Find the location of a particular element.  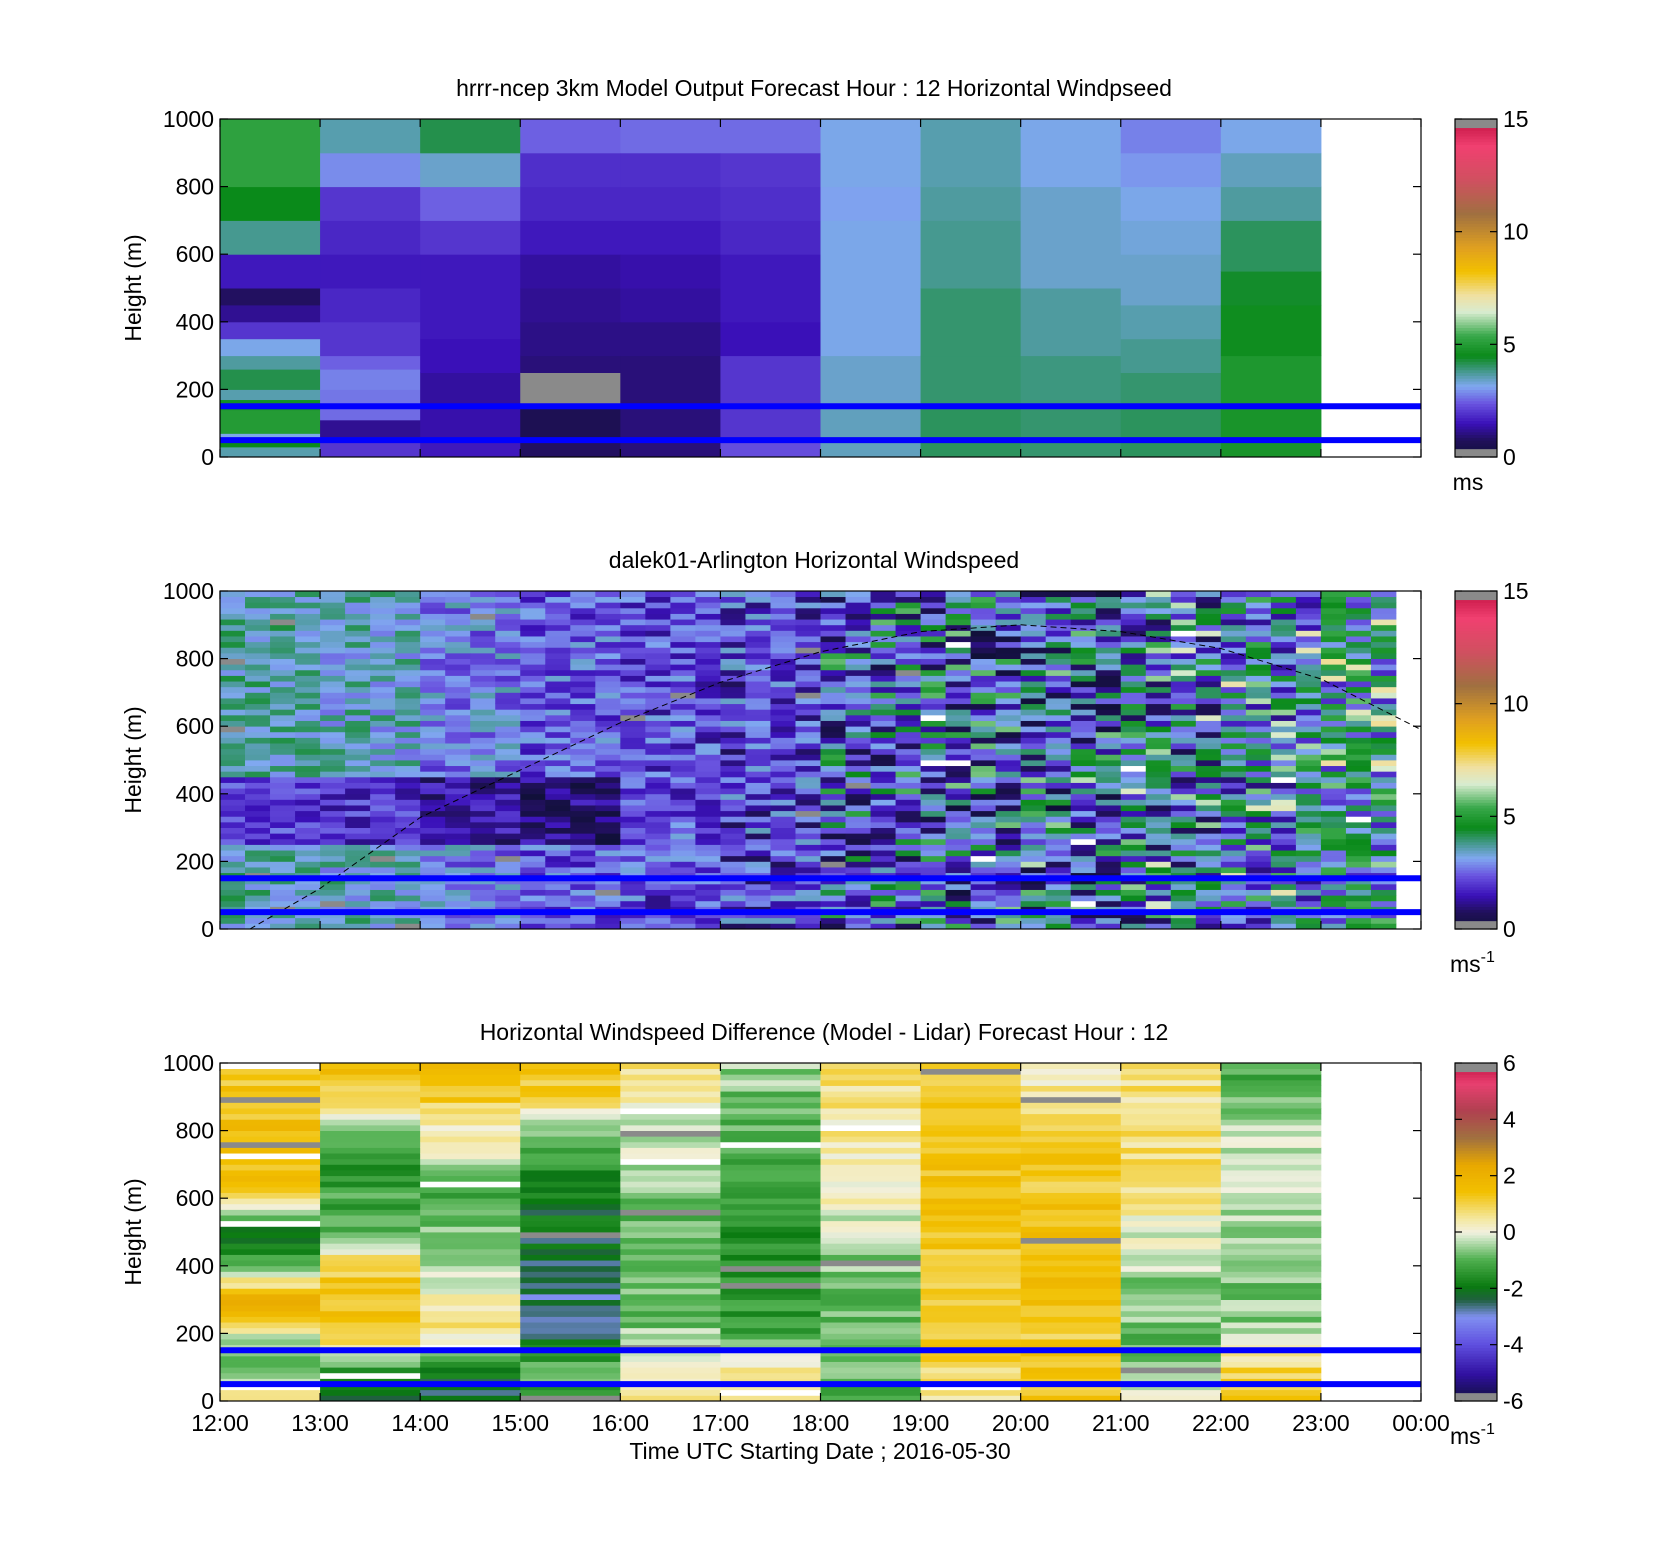

model-cell is located at coordinates (570, 449).